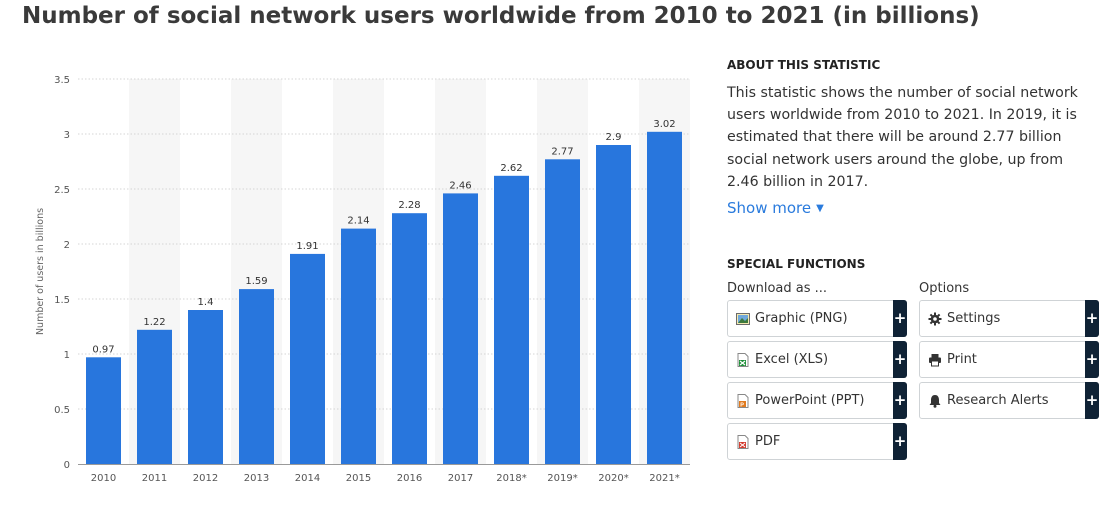 This screenshot has width=1106, height=510. What do you see at coordinates (67, 245) in the screenshot?
I see `y-tick-label: 2` at bounding box center [67, 245].